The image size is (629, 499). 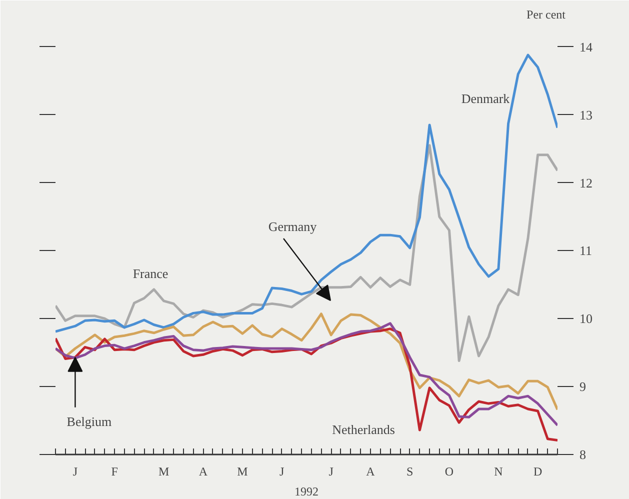 What do you see at coordinates (583, 454) in the screenshot?
I see `y-tick-label: 8` at bounding box center [583, 454].